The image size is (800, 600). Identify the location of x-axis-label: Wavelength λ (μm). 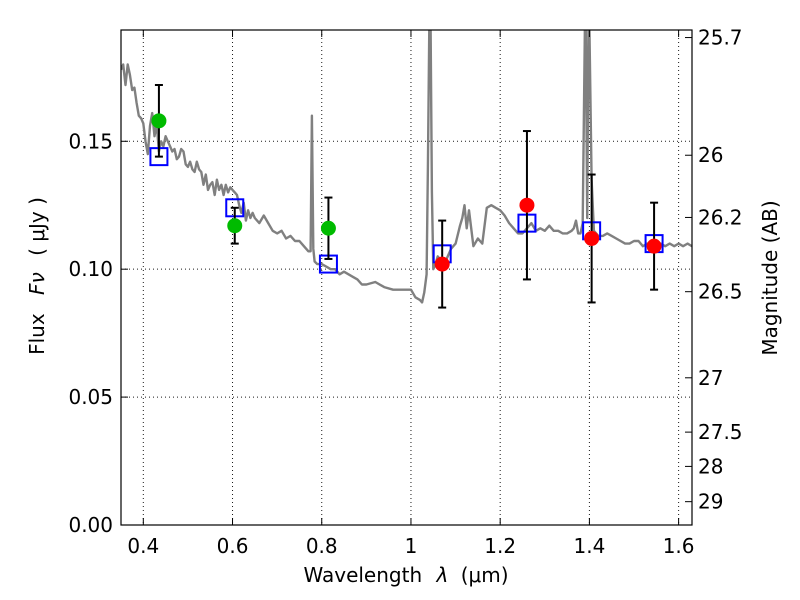
(405, 575).